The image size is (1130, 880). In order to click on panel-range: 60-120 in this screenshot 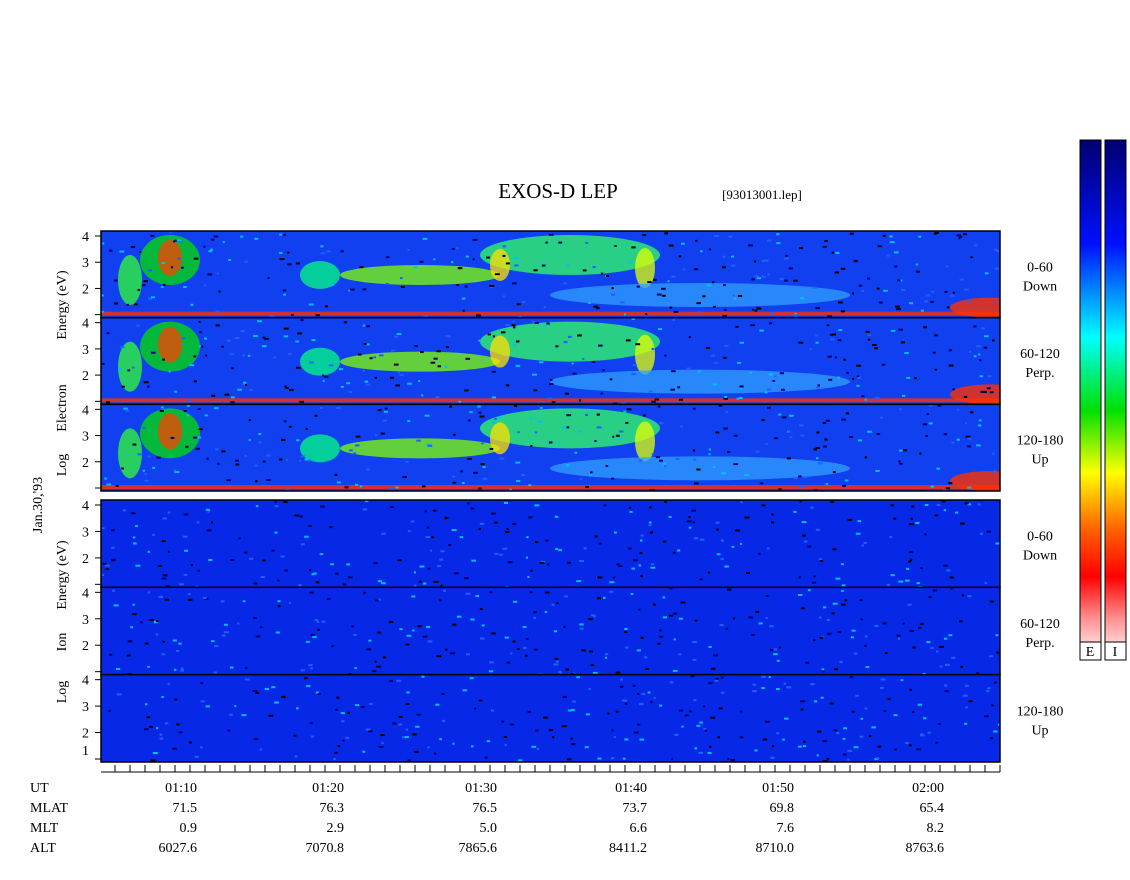, I will do `click(1040, 354)`.